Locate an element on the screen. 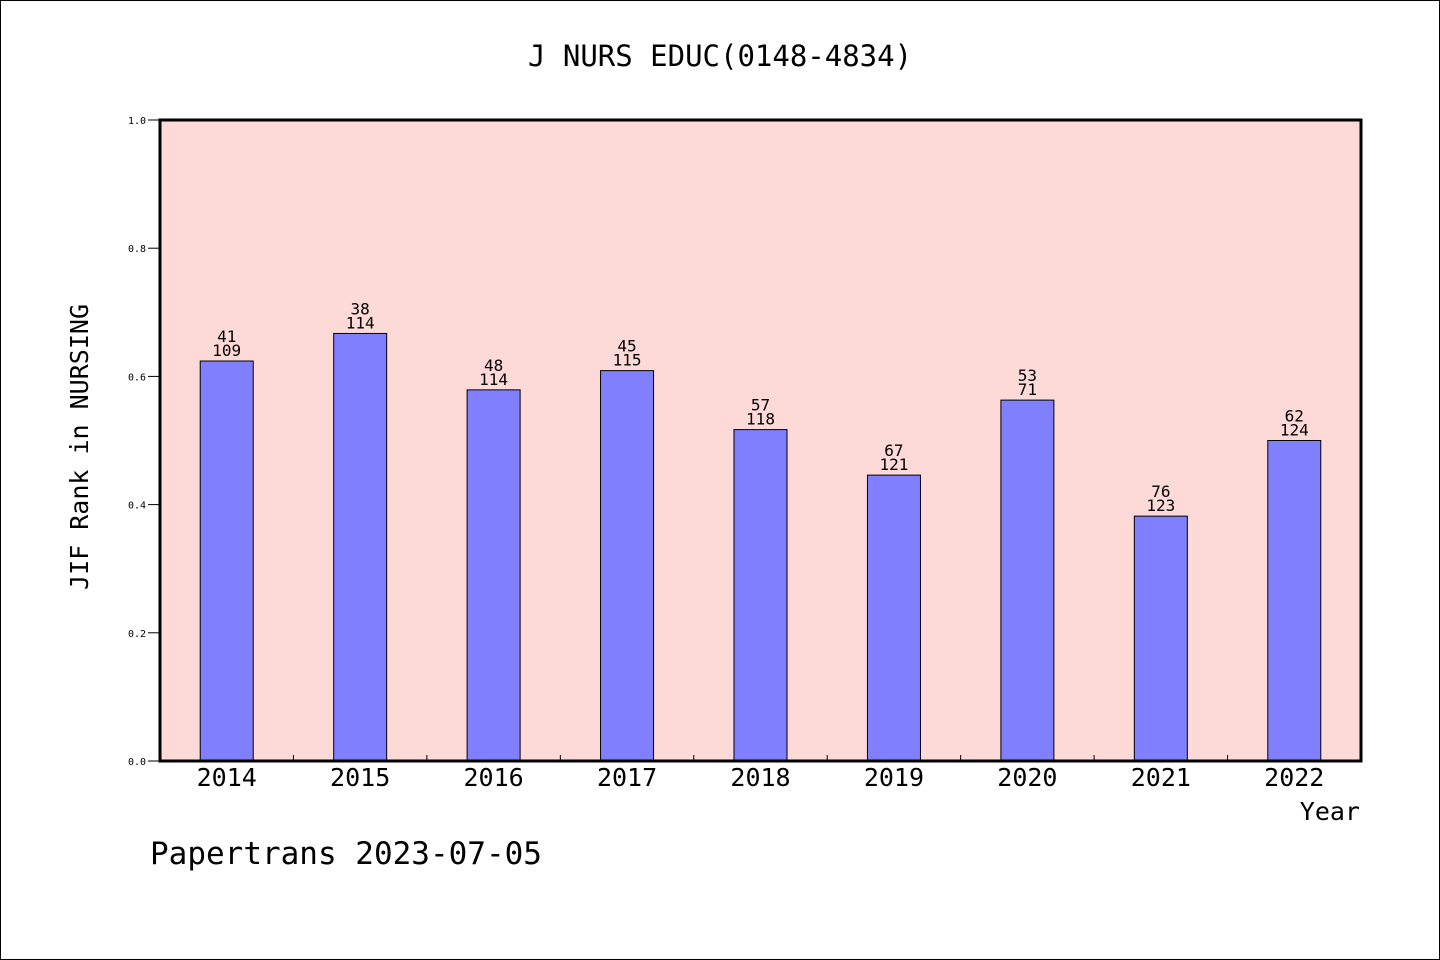 Image resolution: width=1440 pixels, height=960 pixels. x-axis-label: Year is located at coordinates (1330, 811).